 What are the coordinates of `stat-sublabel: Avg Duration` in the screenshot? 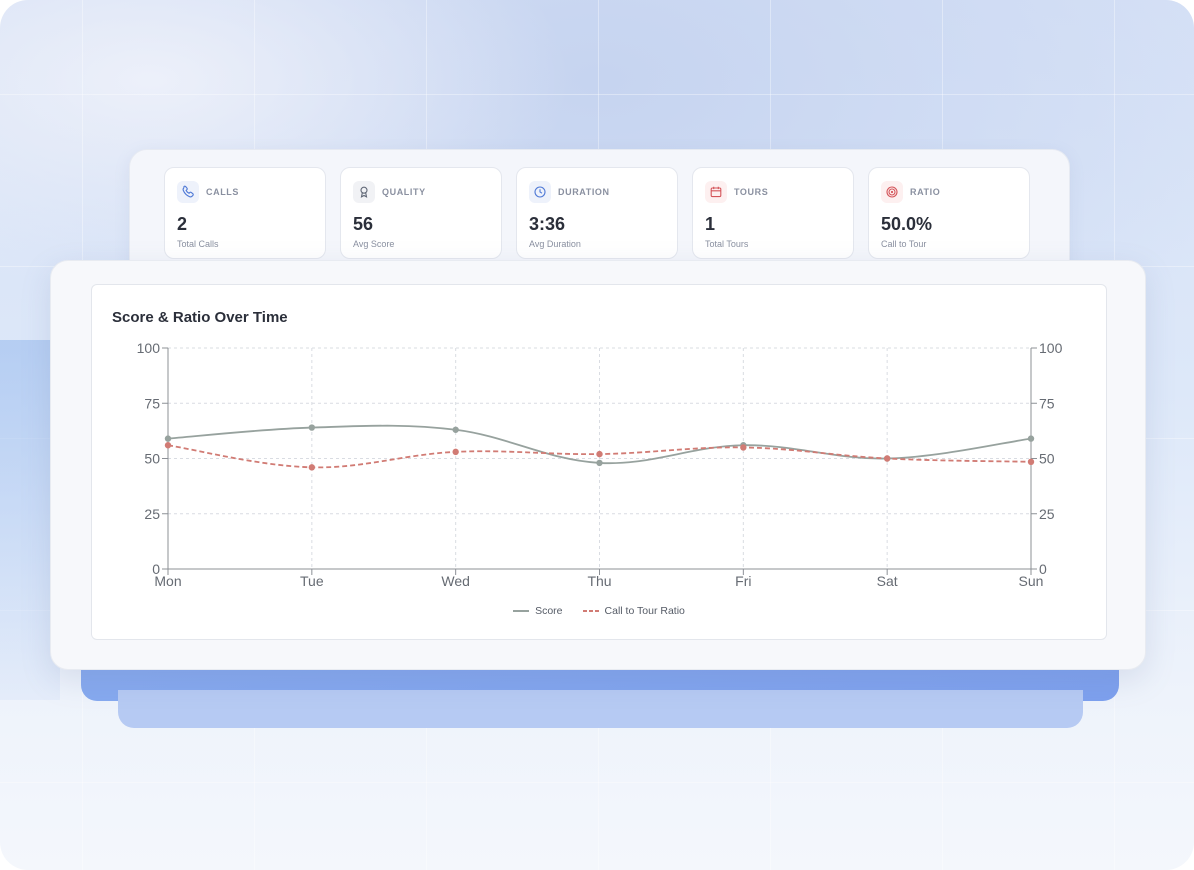 It's located at (555, 244).